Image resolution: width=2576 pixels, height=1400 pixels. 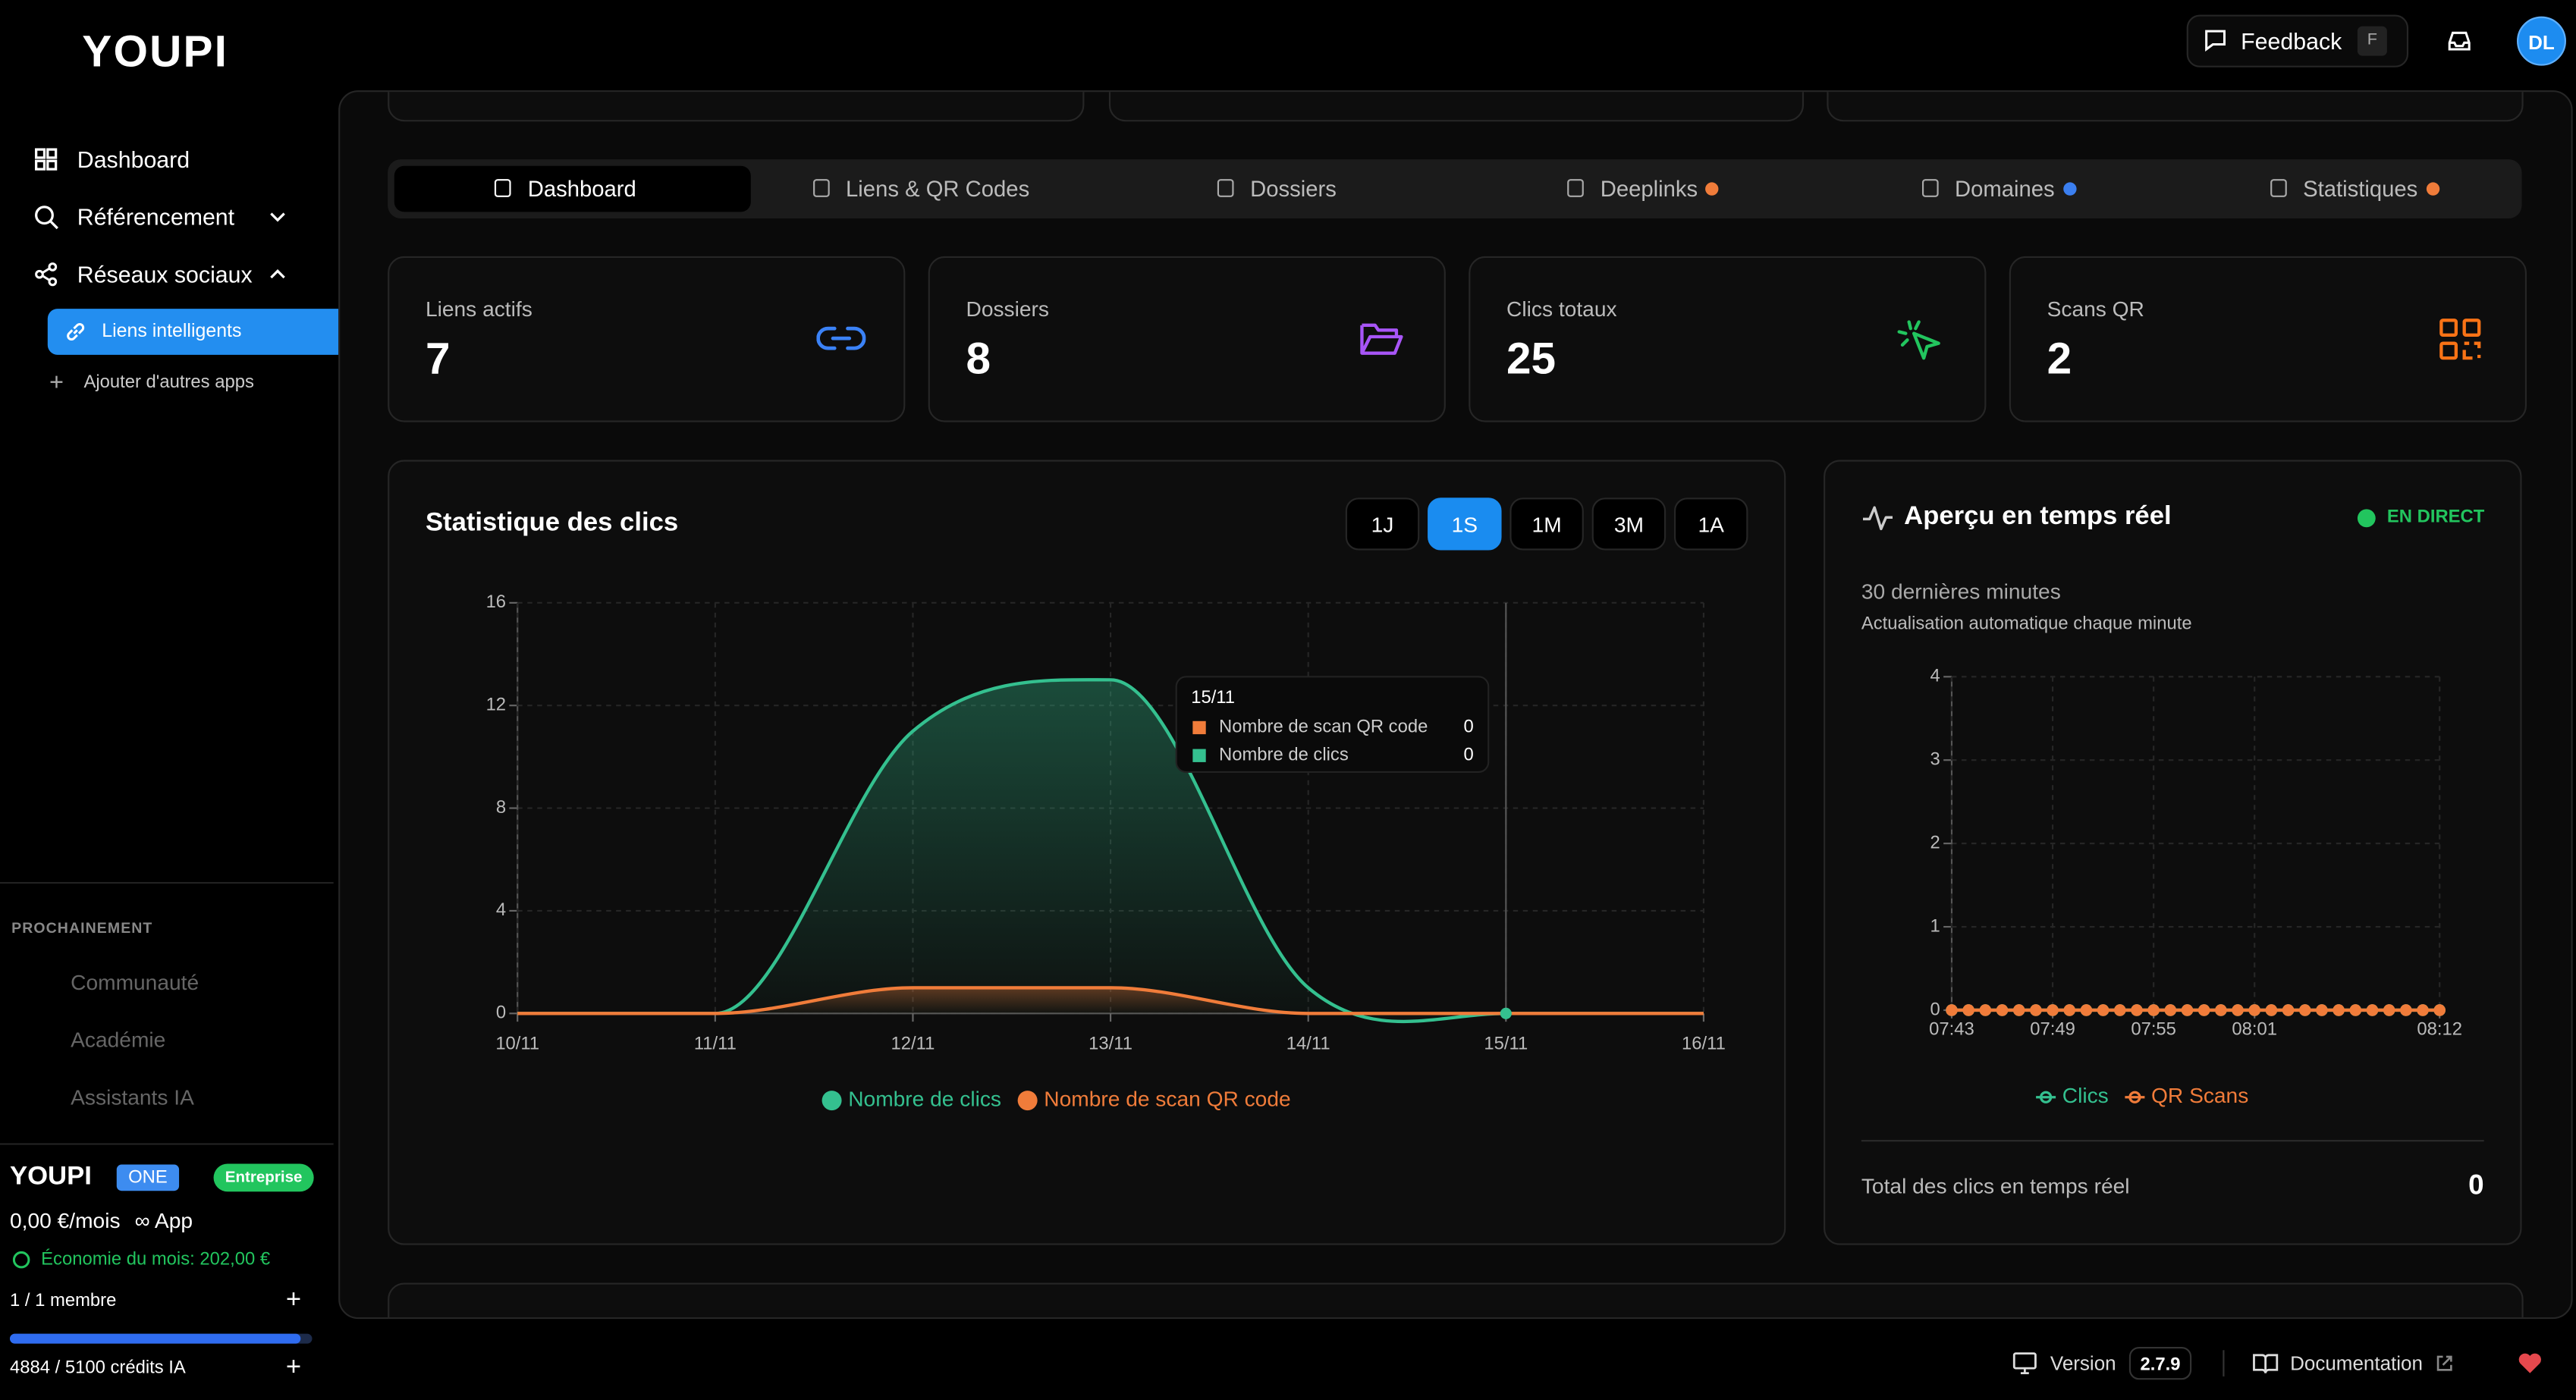 I want to click on progress-fill, so click(x=155, y=1338).